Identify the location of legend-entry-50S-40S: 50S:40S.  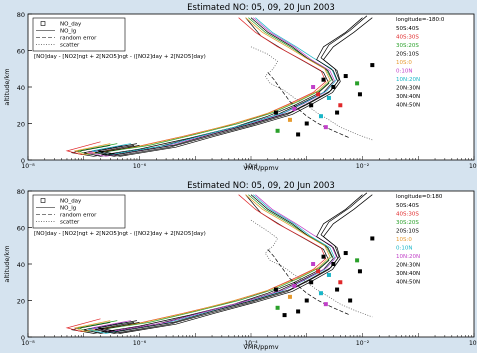
(407, 29).